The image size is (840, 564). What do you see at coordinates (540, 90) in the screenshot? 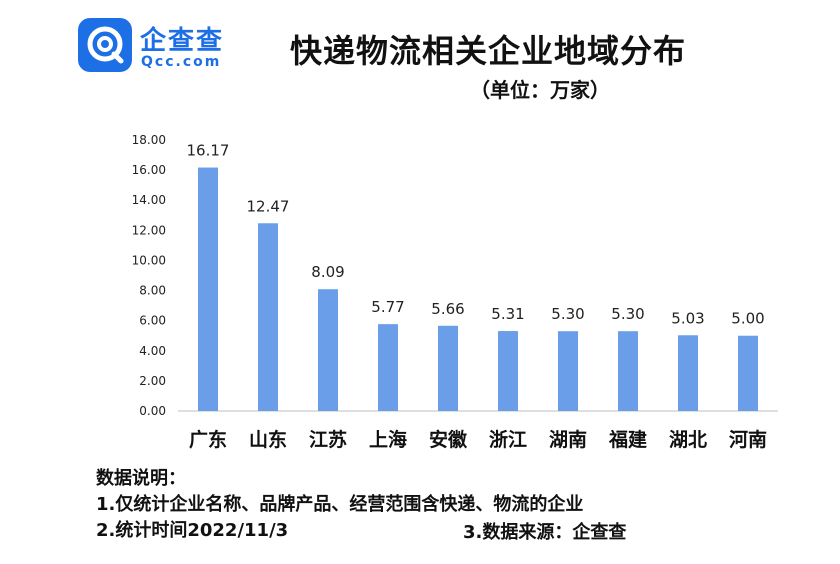
I see `chart-subtitle: （单位：万家）` at bounding box center [540, 90].